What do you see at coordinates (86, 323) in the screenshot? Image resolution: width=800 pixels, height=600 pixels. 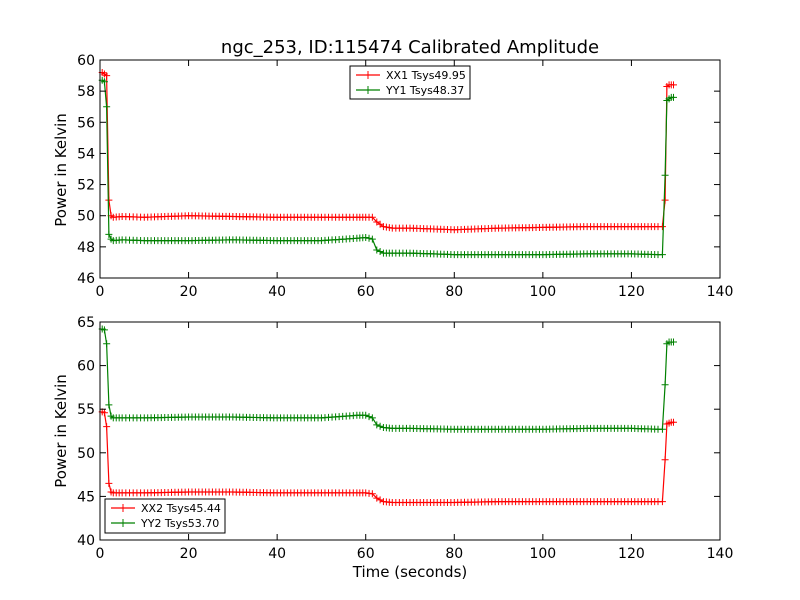 I see `bottom-y-tick-label-65: 65` at bounding box center [86, 323].